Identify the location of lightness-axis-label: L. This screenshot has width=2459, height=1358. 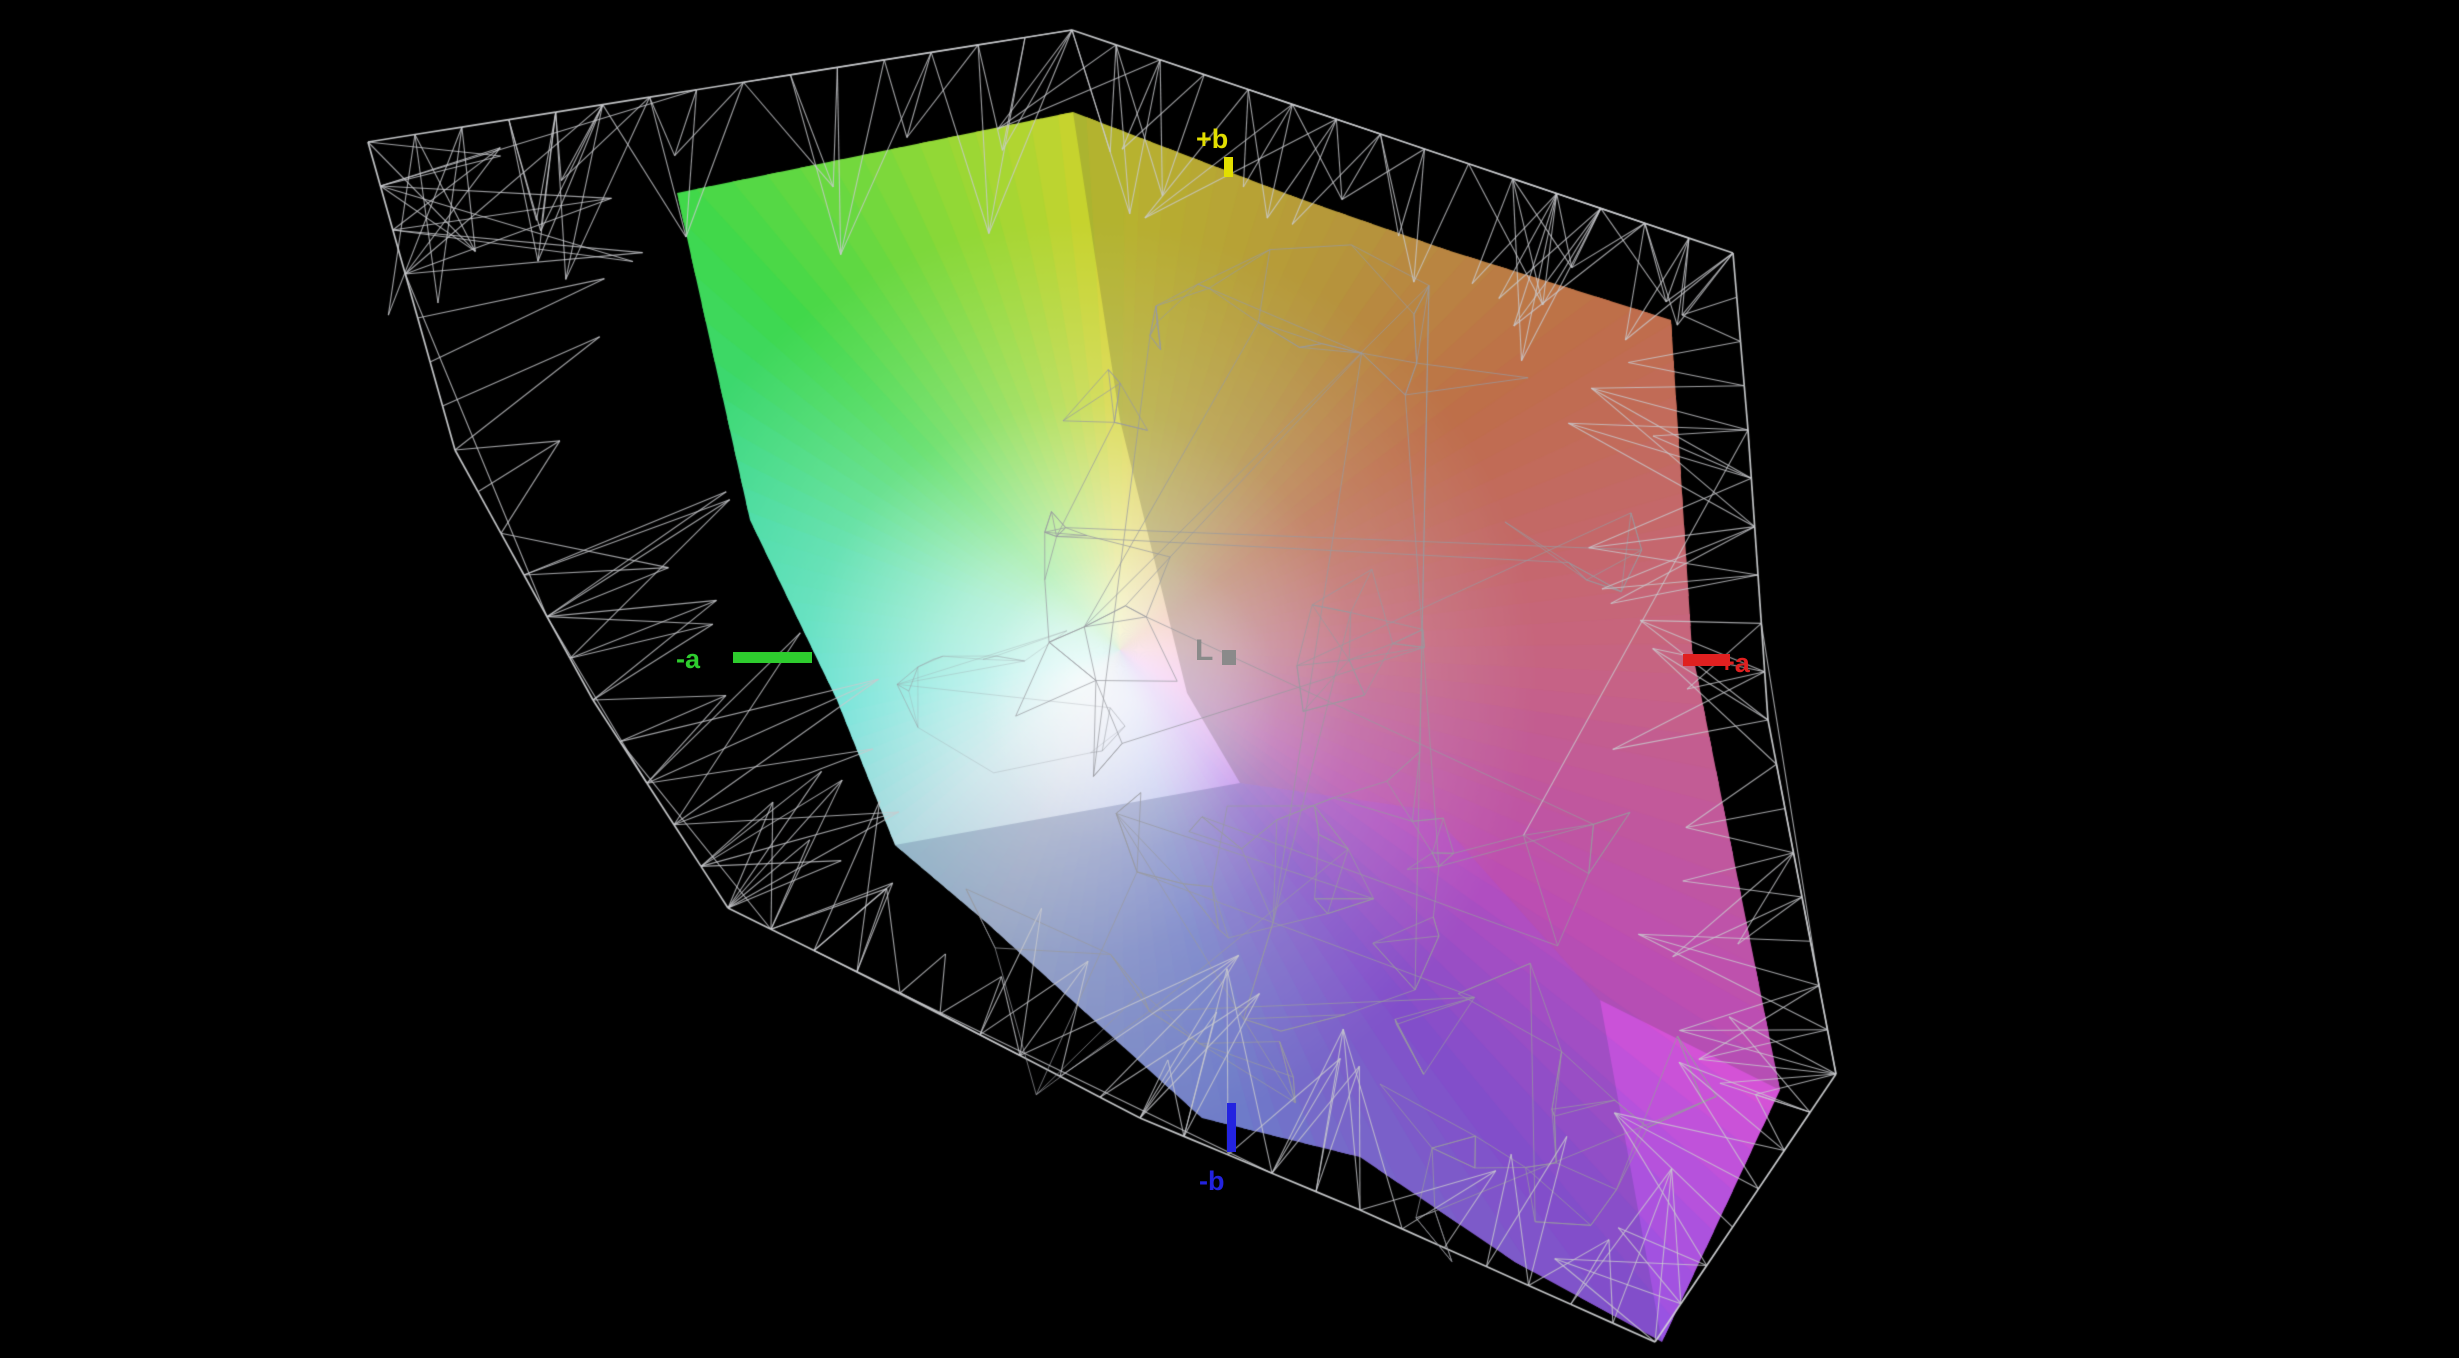
(1204, 650).